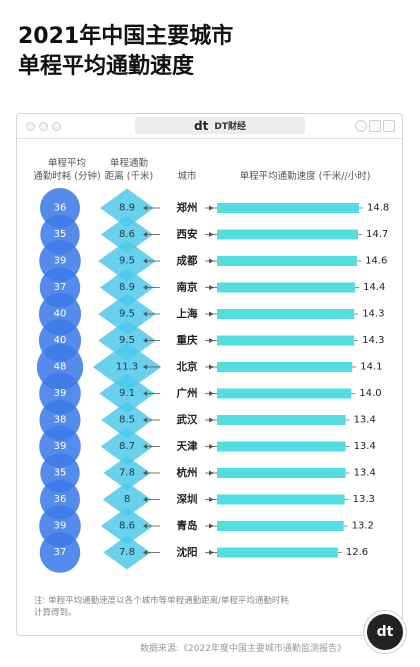  Describe the element at coordinates (60, 499) in the screenshot. I see `commute-time-label: 36` at that location.